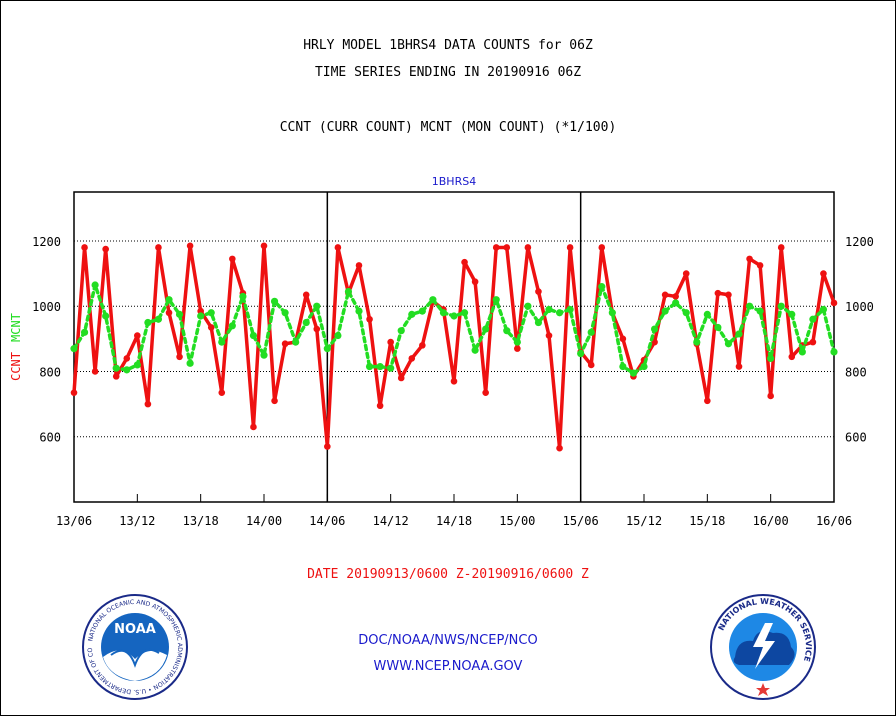 Image resolution: width=896 pixels, height=716 pixels. I want to click on y-tick-label-left: 800, so click(50, 372).